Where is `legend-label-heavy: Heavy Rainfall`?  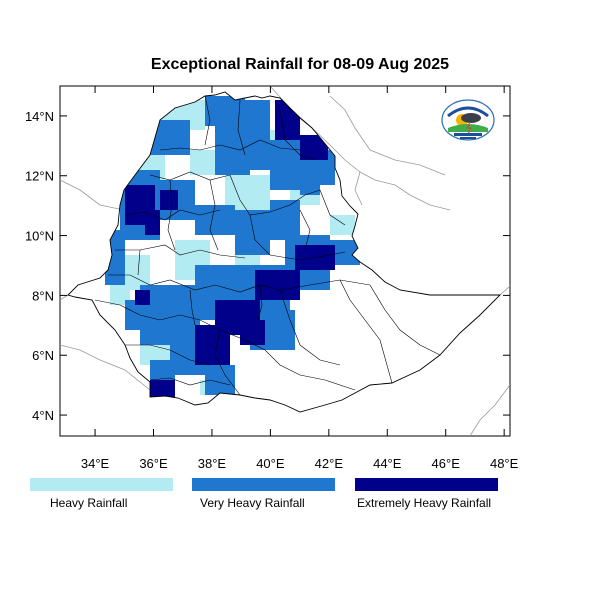
legend-label-heavy: Heavy Rainfall is located at coordinates (89, 503).